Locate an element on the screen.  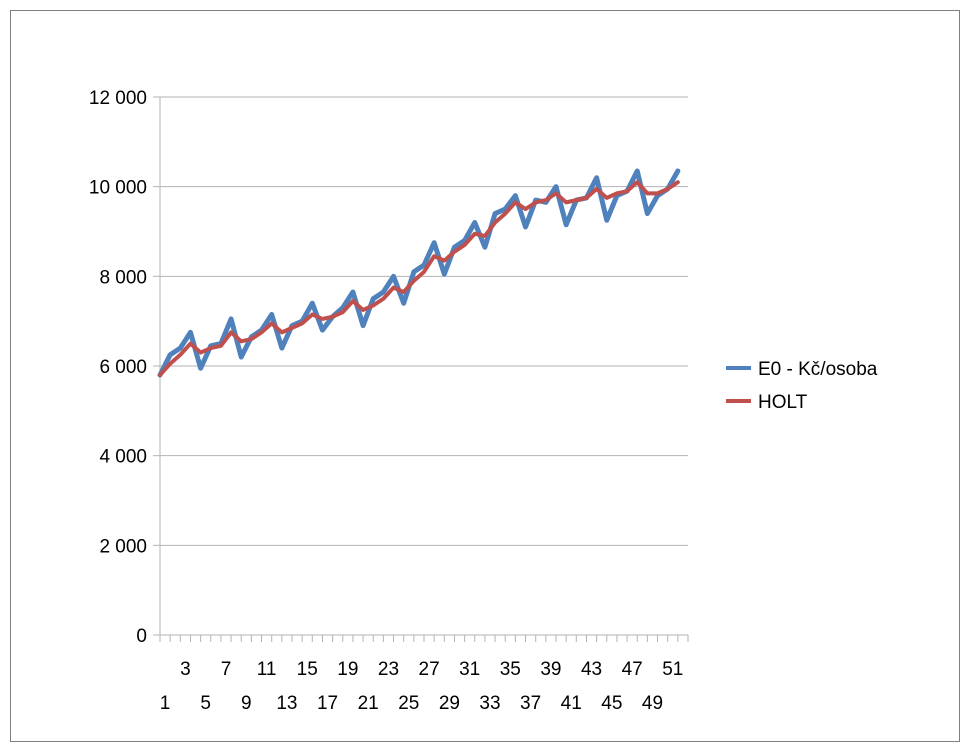
x-tick-label: 5 is located at coordinates (205, 703).